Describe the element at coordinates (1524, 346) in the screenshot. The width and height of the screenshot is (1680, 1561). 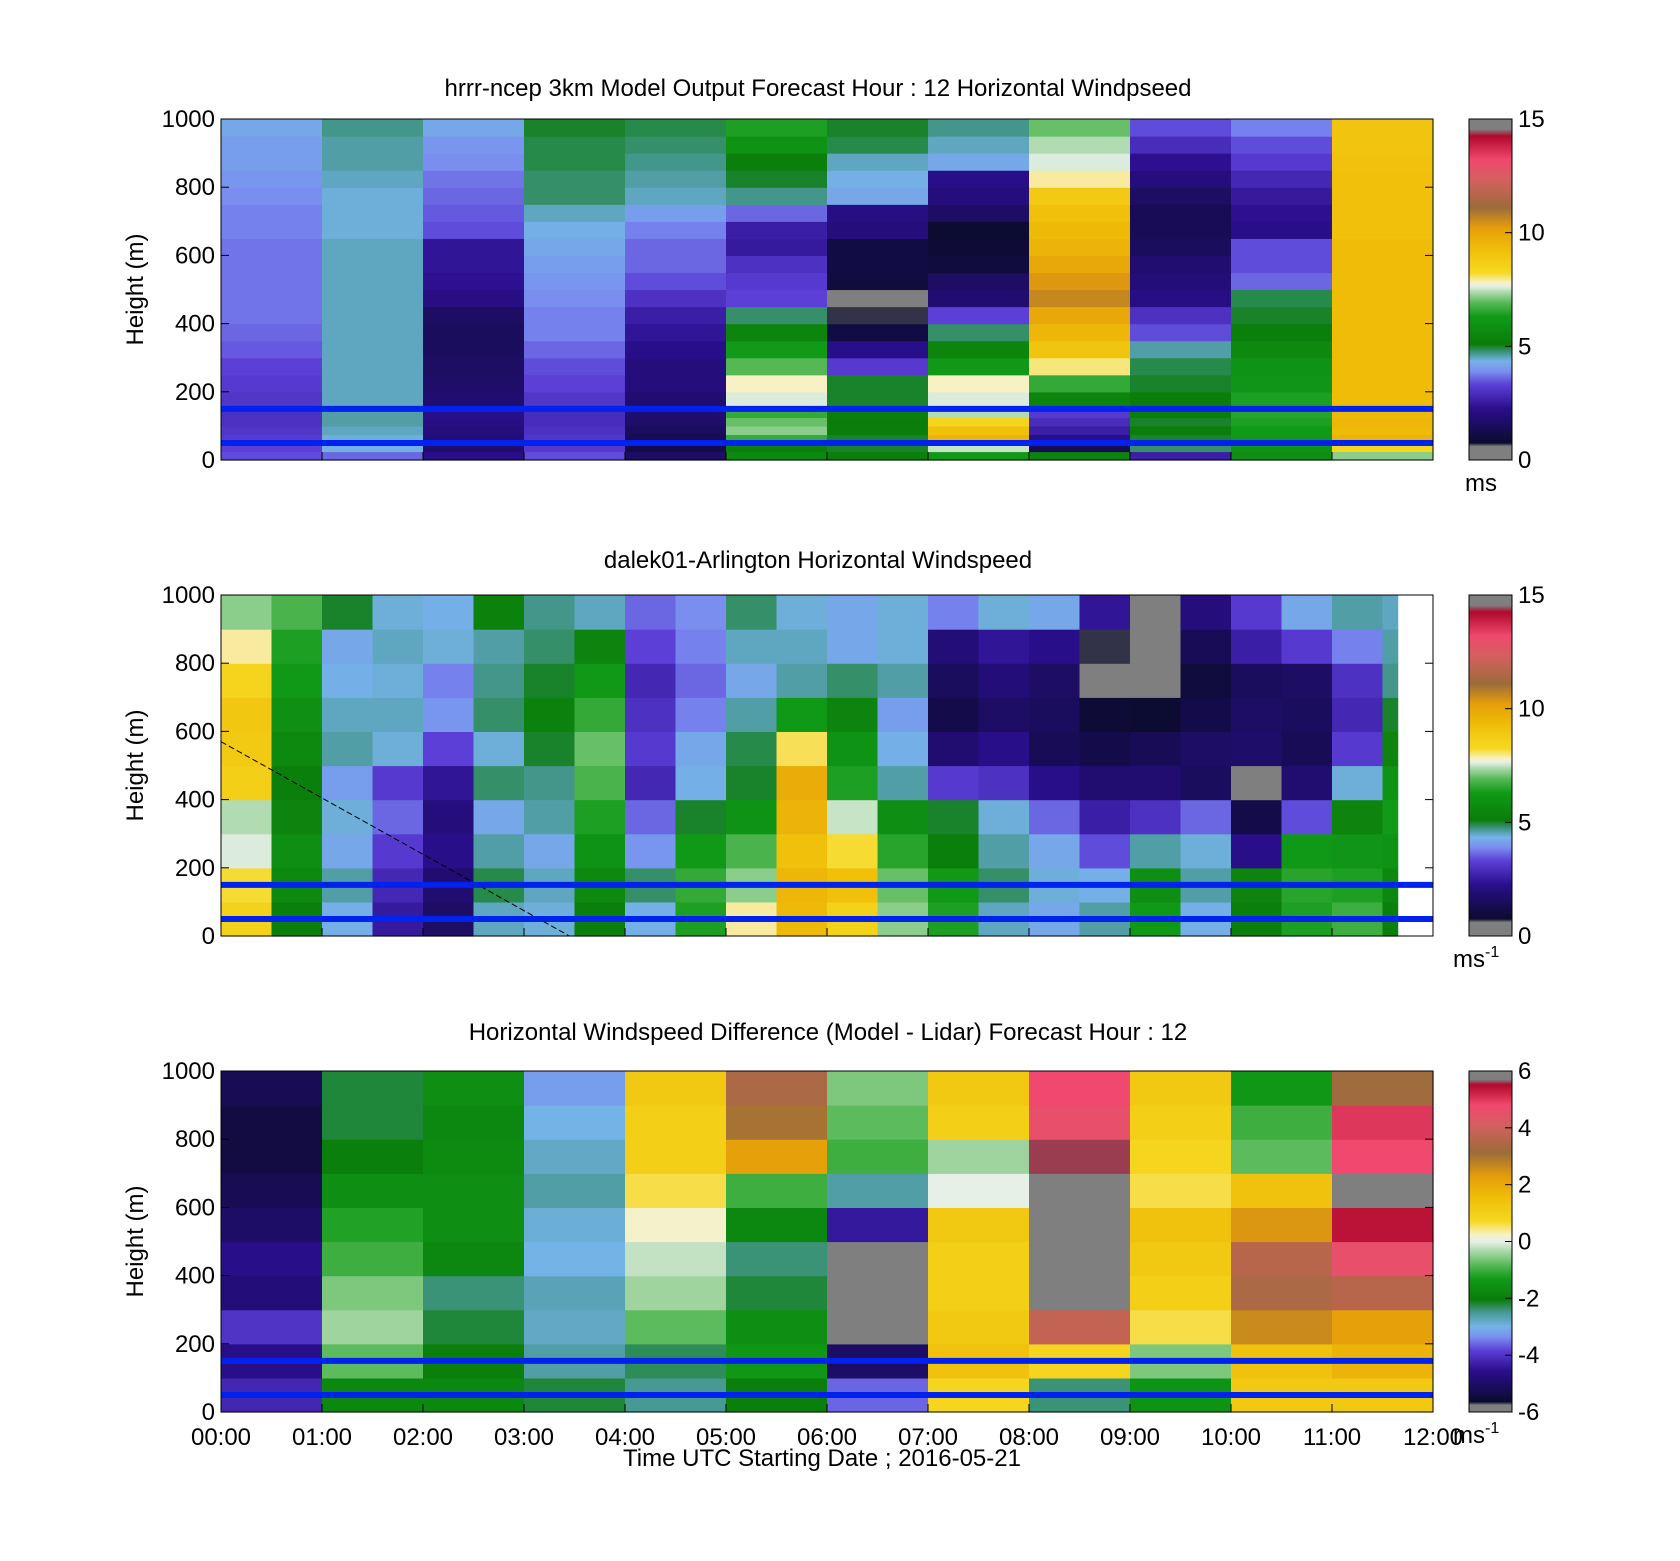
I see `colorbar-tick-label: 5` at that location.